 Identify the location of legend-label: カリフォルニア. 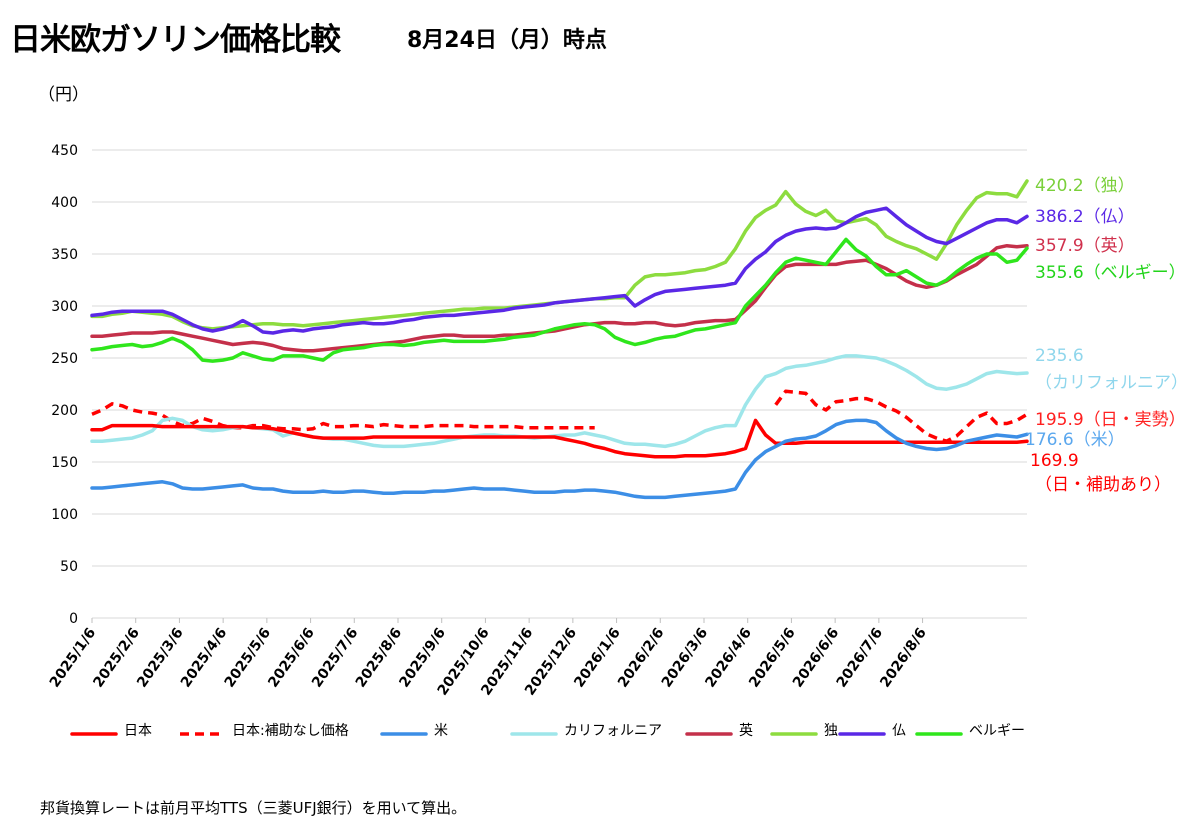
(613, 731).